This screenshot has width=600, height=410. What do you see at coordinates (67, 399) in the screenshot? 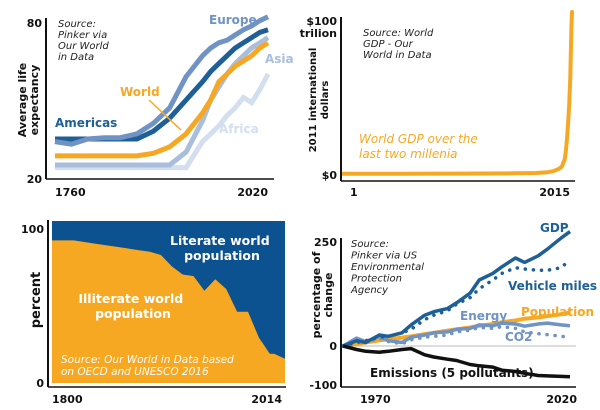
I see `x-tick-label: 1800` at bounding box center [67, 399].